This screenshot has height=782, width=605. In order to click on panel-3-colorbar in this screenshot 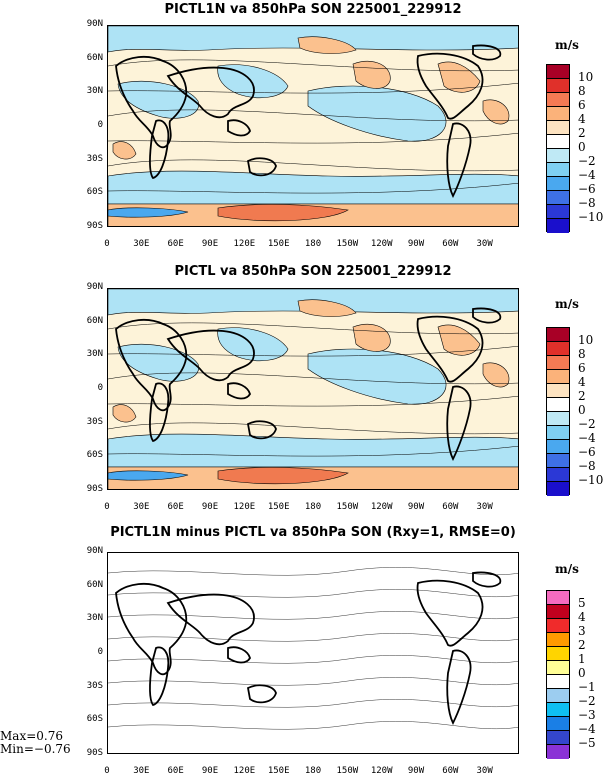, I will do `click(558, 674)`.